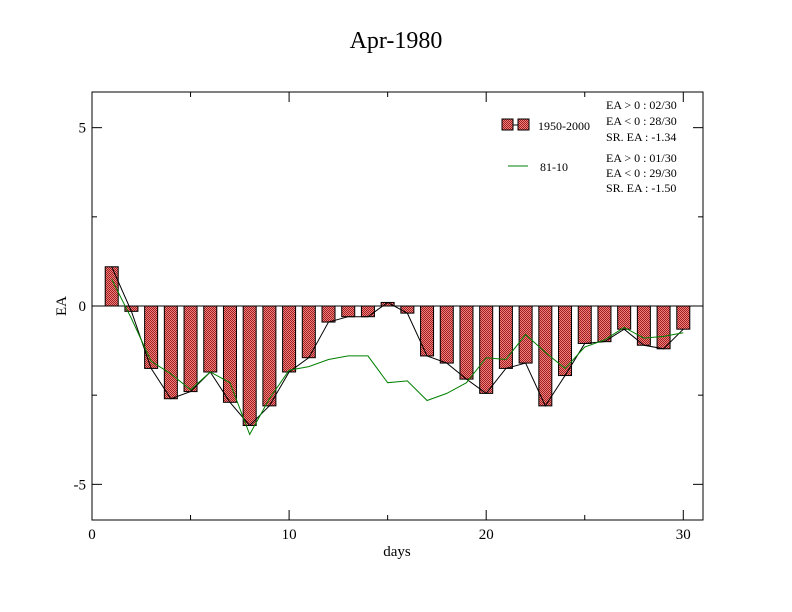 The height and width of the screenshot is (612, 792). Describe the element at coordinates (683, 535) in the screenshot. I see `x-tick-label: 30` at that location.